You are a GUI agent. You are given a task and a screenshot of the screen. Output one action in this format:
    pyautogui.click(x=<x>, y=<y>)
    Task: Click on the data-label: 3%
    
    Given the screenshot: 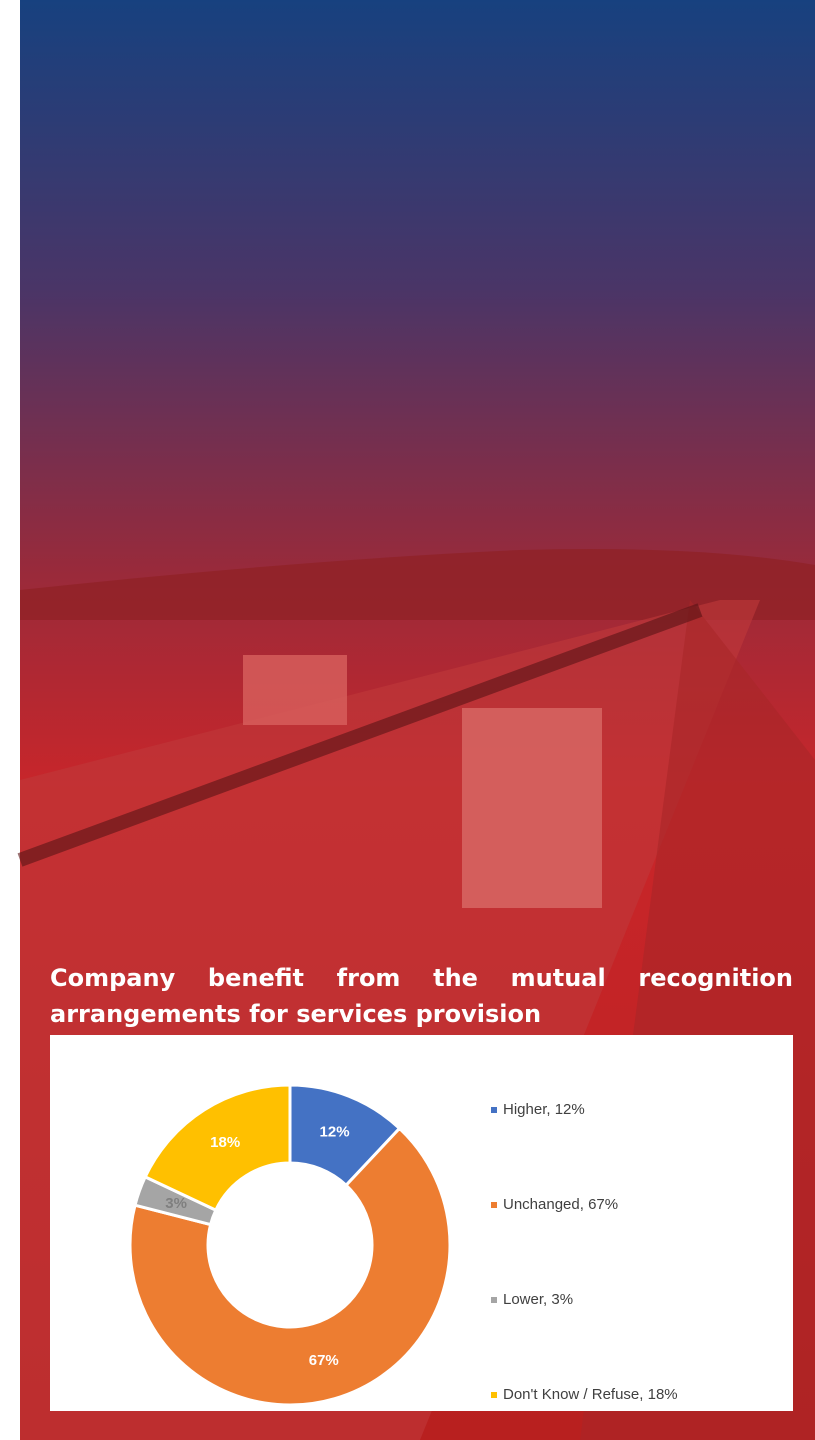 What is the action you would take?
    pyautogui.click(x=176, y=1203)
    